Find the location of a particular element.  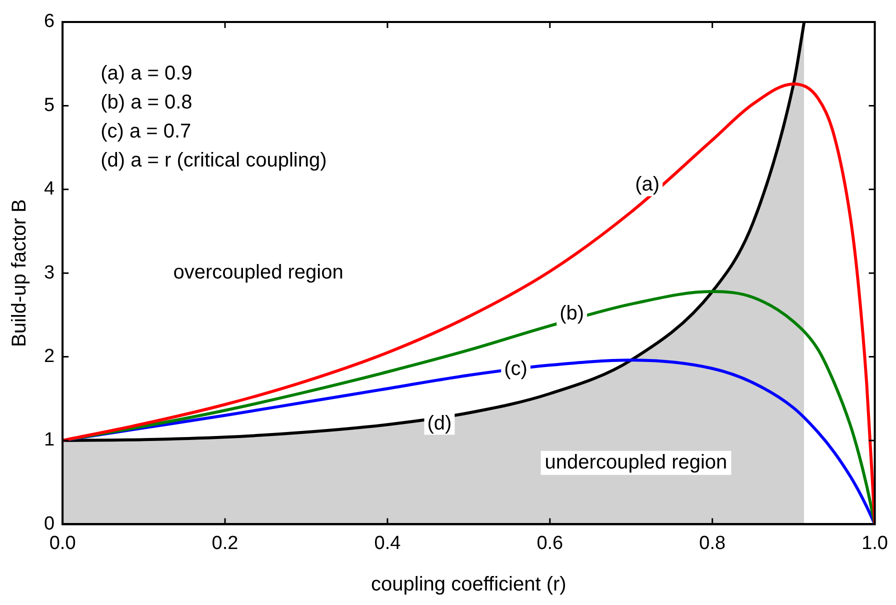

x-tick-label: 0.8 is located at coordinates (712, 543).